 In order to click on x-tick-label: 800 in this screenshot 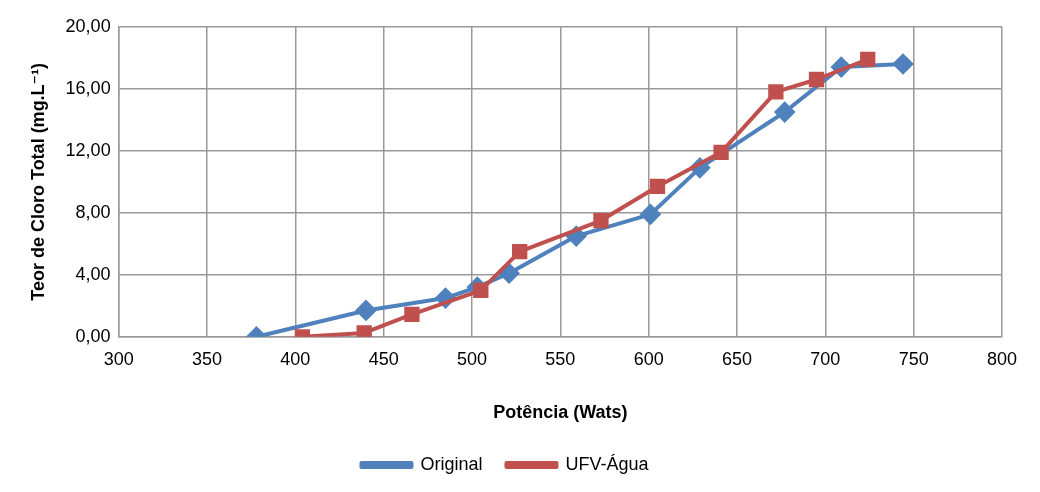, I will do `click(1002, 358)`.